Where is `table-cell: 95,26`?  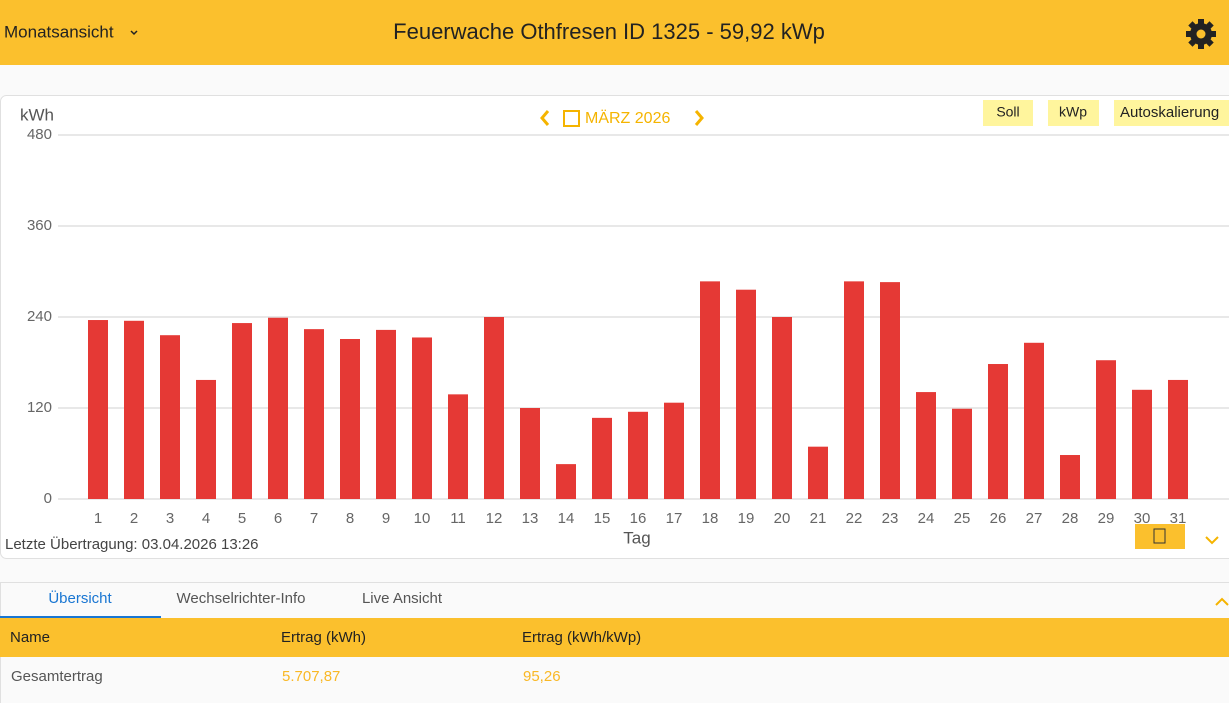 table-cell: 95,26 is located at coordinates (542, 676).